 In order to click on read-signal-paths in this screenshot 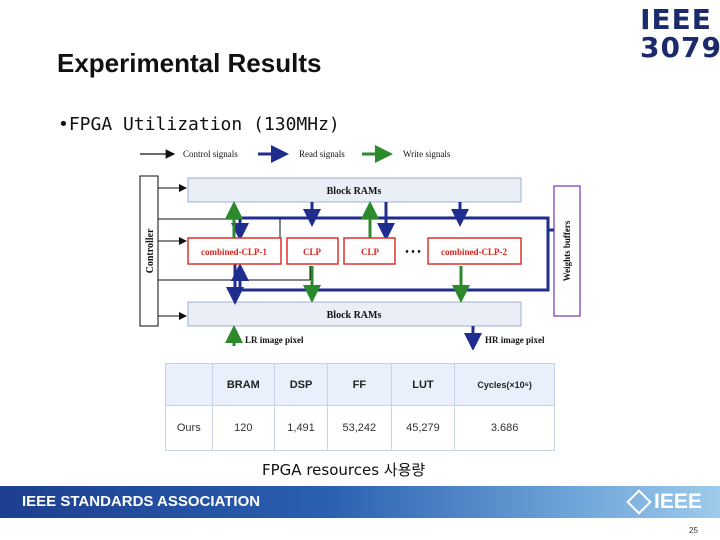, I will do `click(390, 276)`.